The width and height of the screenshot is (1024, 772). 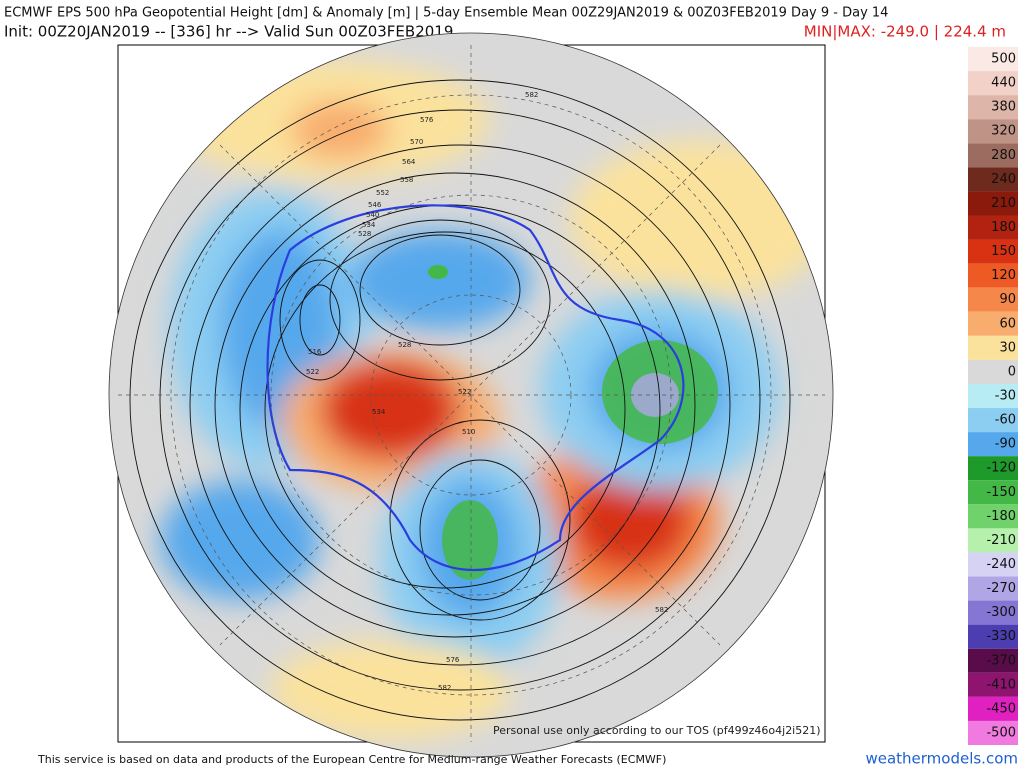 I want to click on colorbar-label: 320, so click(x=1003, y=131).